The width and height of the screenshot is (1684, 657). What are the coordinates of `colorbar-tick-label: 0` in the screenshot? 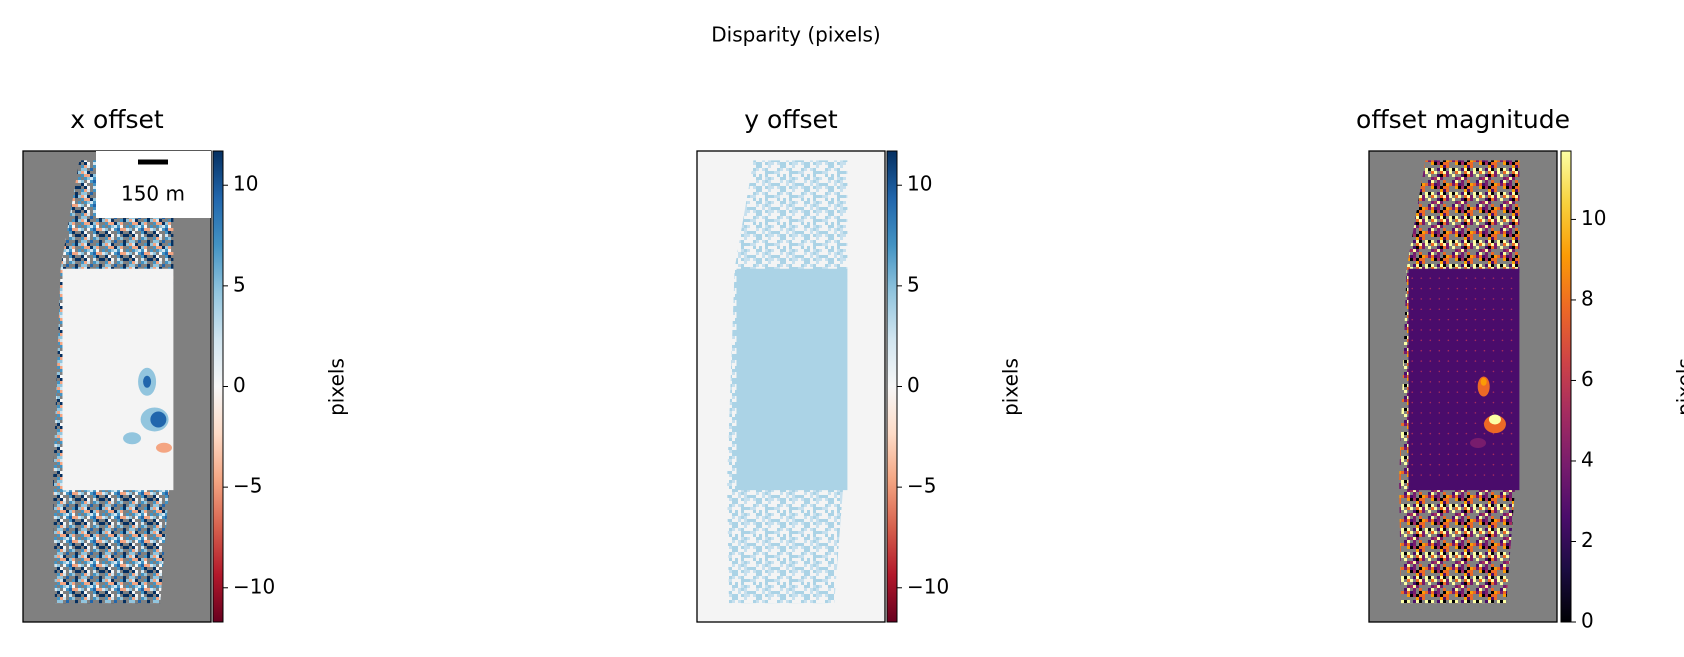 It's located at (1587, 621).